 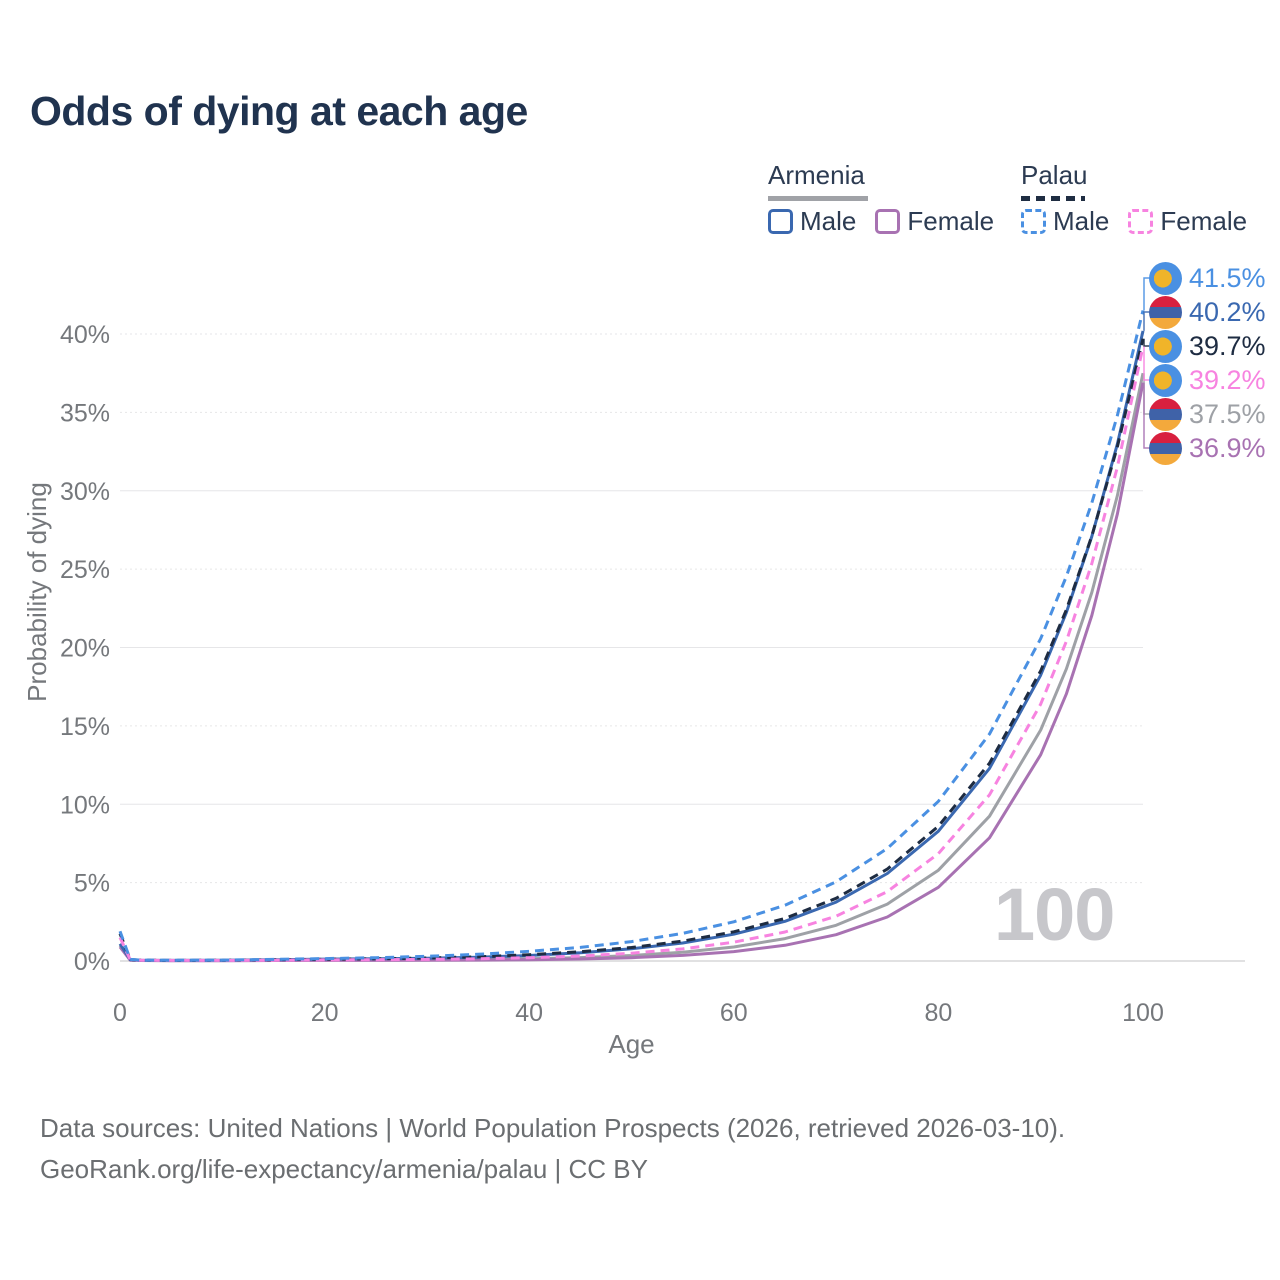 What do you see at coordinates (631, 1044) in the screenshot?
I see `x-axis-label: Age` at bounding box center [631, 1044].